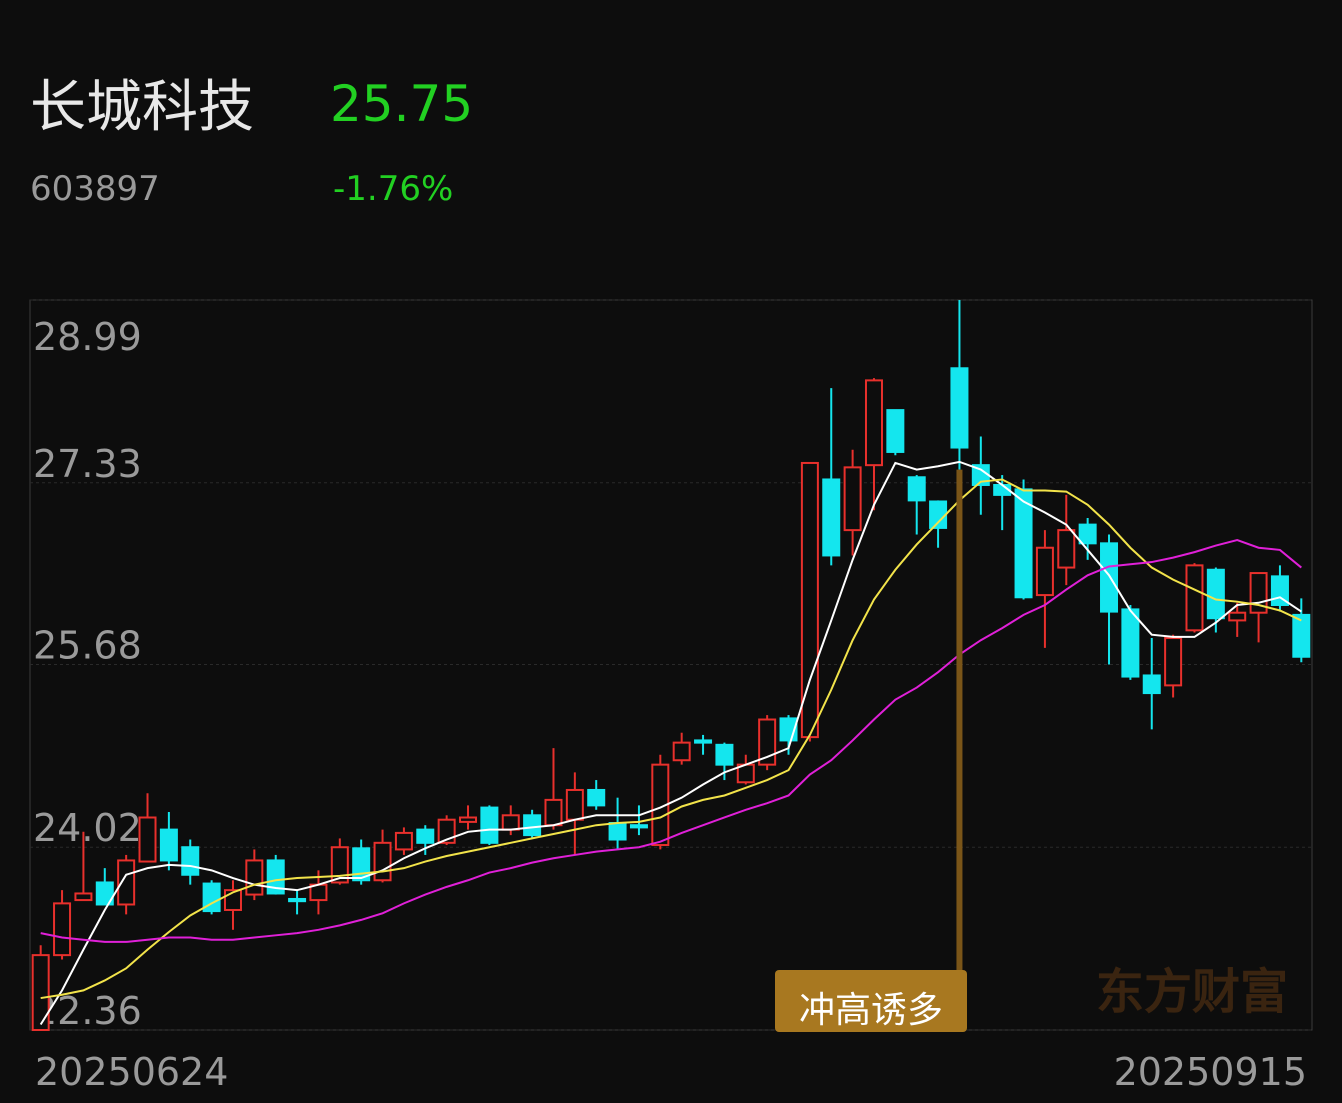 The width and height of the screenshot is (1342, 1103). What do you see at coordinates (131, 1072) in the screenshot?
I see `x-tick-label: 20250624` at bounding box center [131, 1072].